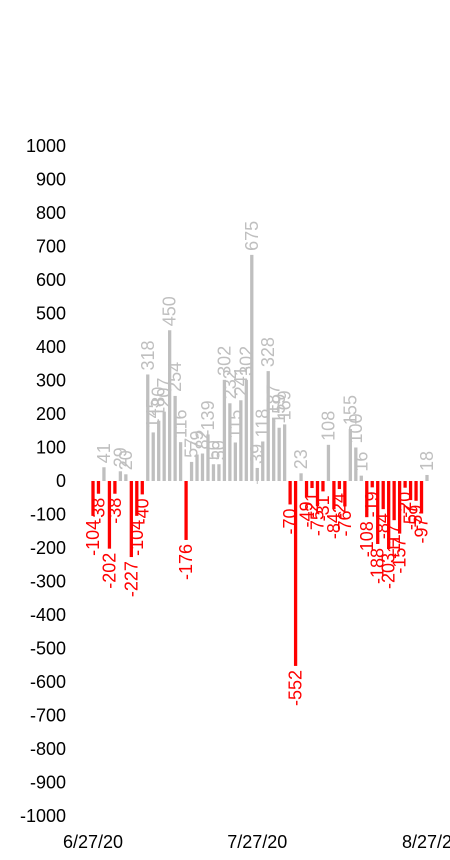 The height and width of the screenshot is (860, 450). What do you see at coordinates (378, 566) in the screenshot?
I see `data-label: -188` at bounding box center [378, 566].